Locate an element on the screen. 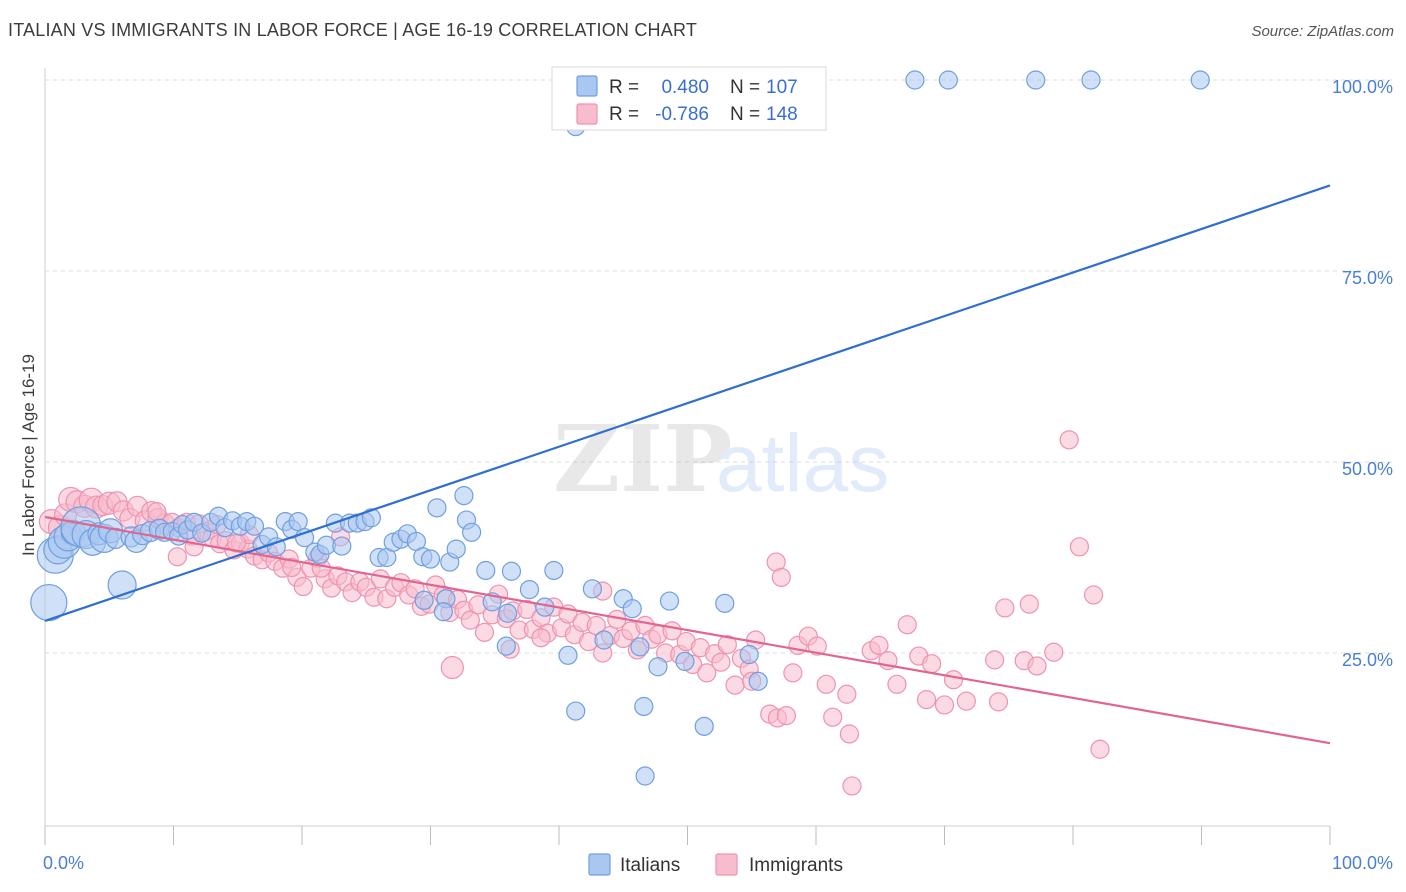 The height and width of the screenshot is (892, 1406). legend-r-label-italians: R = is located at coordinates (624, 87).